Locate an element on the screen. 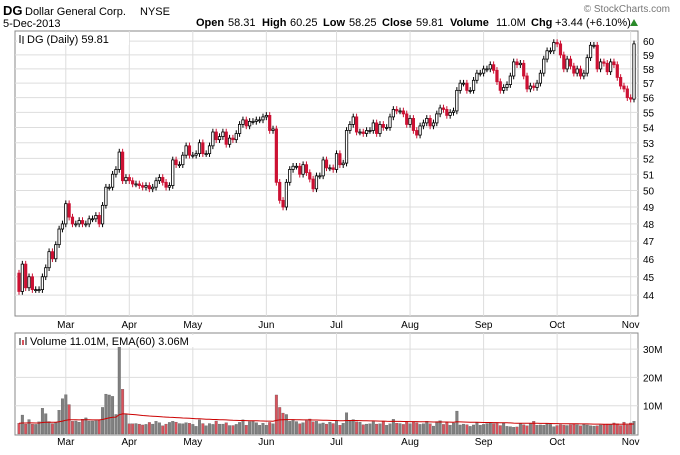 The image size is (680, 455). month-label: Jun is located at coordinates (266, 442).